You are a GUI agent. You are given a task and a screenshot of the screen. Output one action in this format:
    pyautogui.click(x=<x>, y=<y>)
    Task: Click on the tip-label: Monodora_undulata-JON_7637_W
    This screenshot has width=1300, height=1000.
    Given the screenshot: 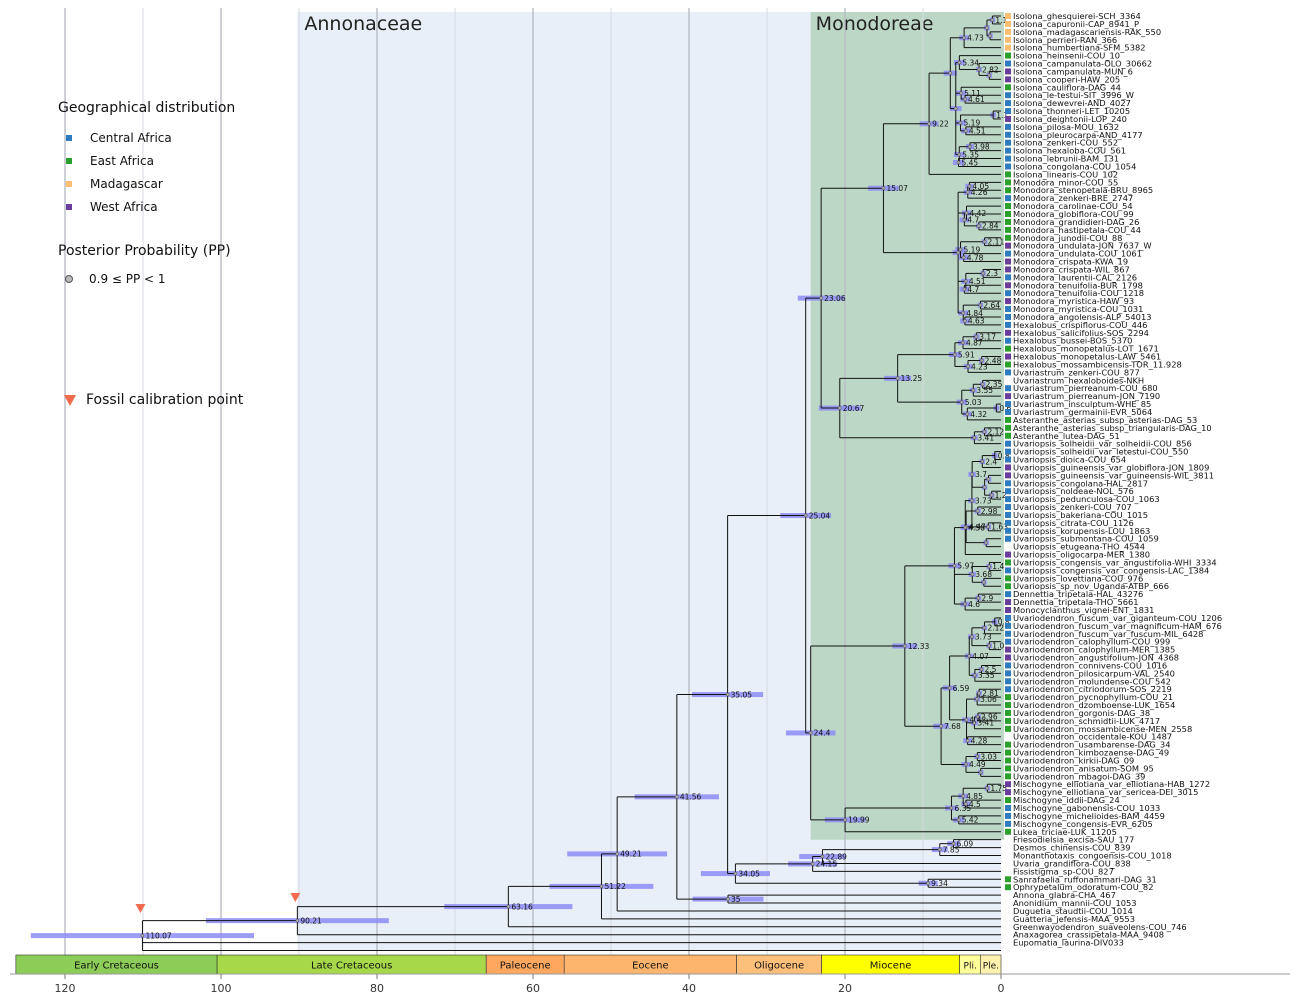 What is the action you would take?
    pyautogui.click(x=1082, y=246)
    